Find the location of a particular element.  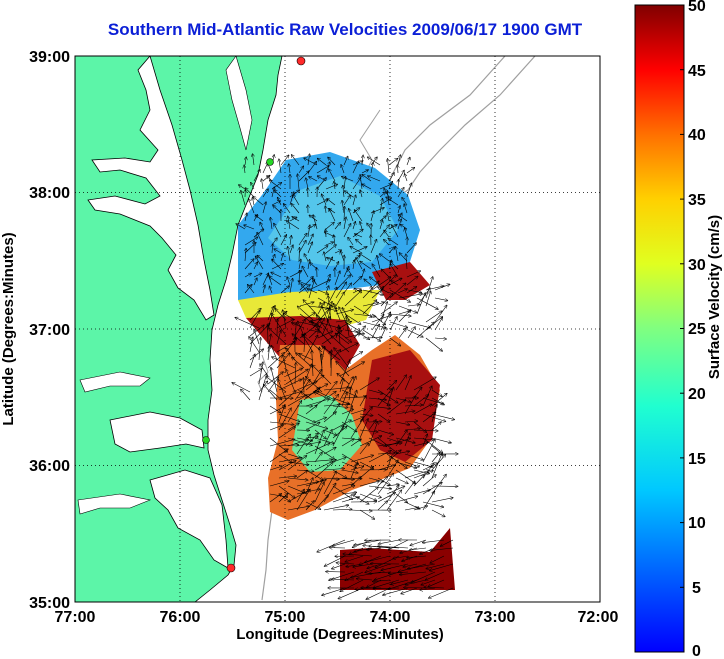

colorbar-tick-label: 25 is located at coordinates (697, 329).